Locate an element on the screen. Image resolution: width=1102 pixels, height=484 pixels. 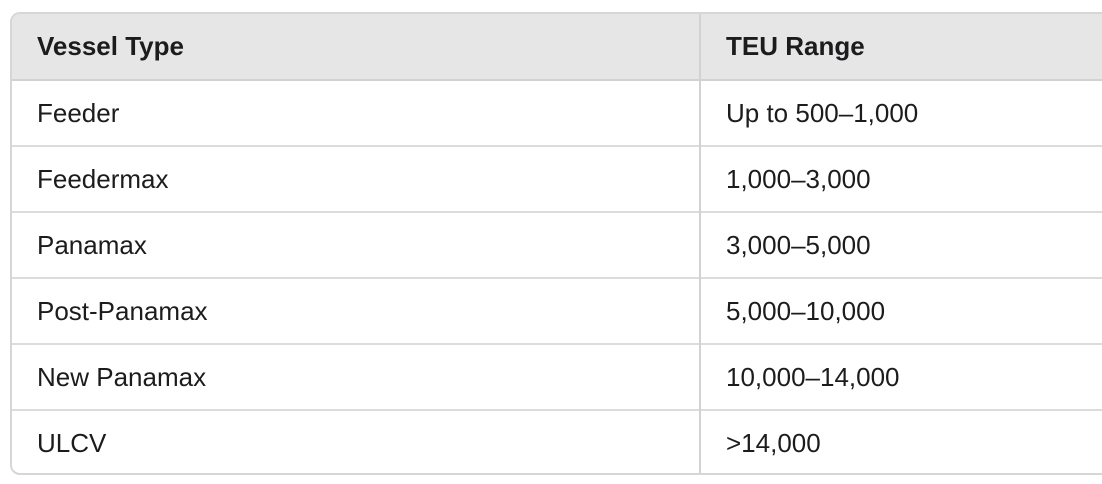
cell-teu-range: 1,000–3,000 is located at coordinates (798, 178).